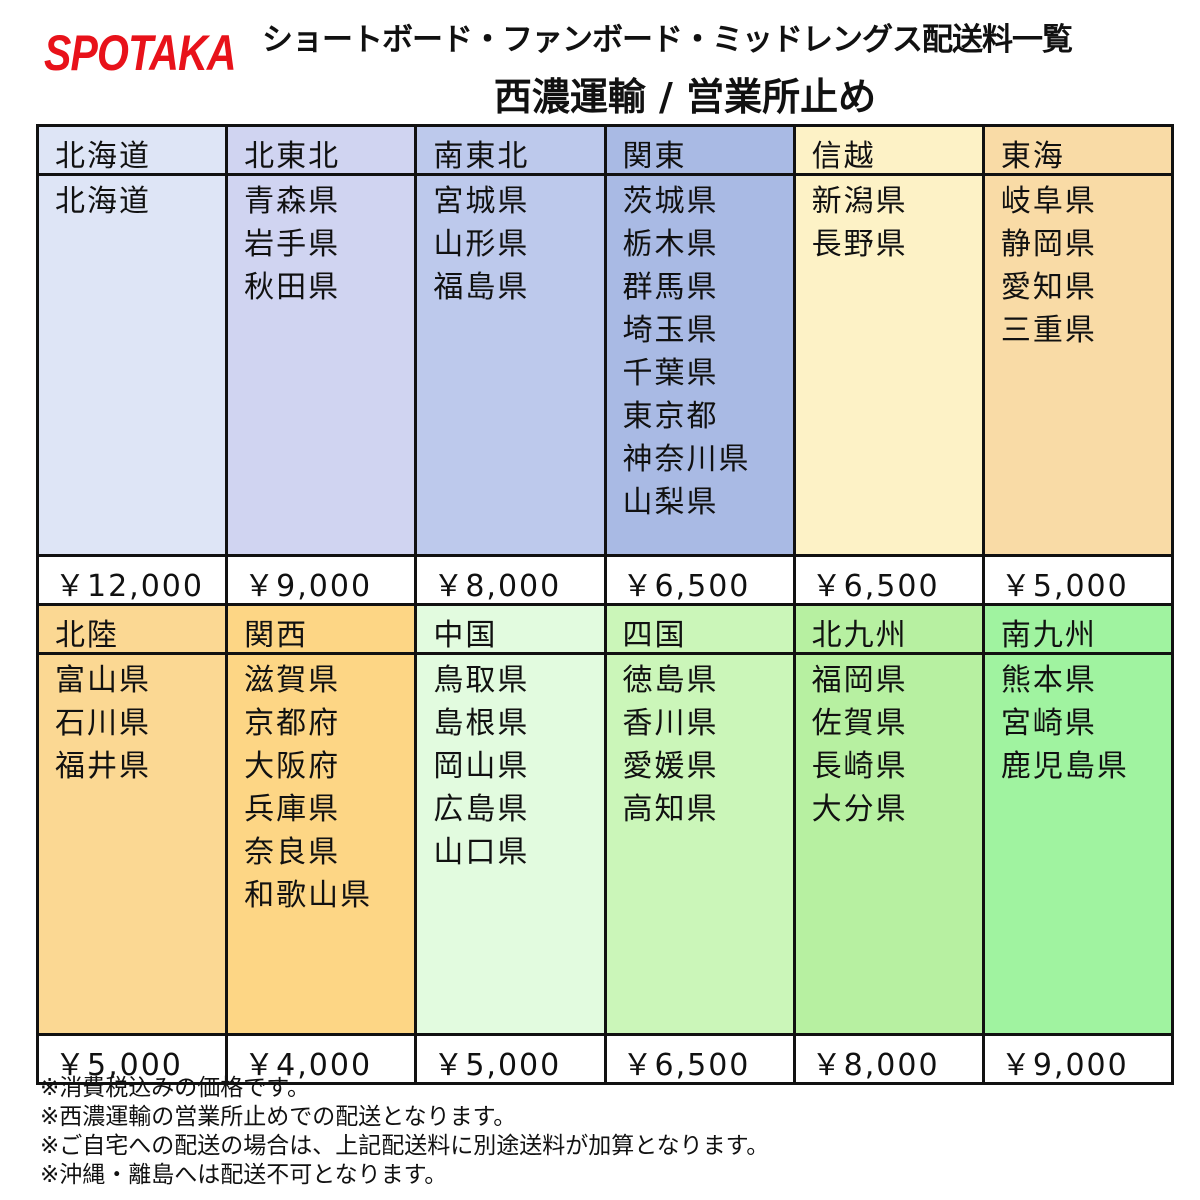 Image resolution: width=1200 pixels, height=1200 pixels. I want to click on prefecture: 福島県, so click(481, 287).